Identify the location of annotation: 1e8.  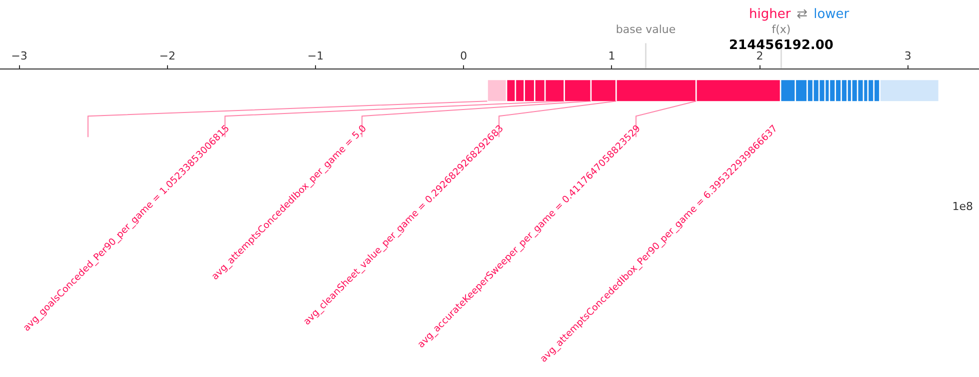
(962, 206).